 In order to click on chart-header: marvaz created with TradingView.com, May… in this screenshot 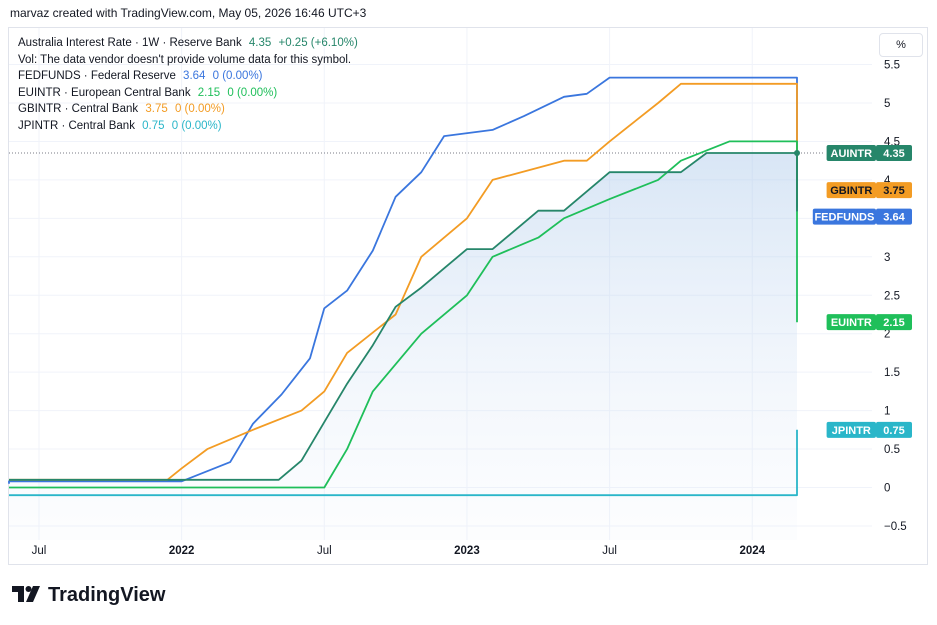, I will do `click(188, 13)`.